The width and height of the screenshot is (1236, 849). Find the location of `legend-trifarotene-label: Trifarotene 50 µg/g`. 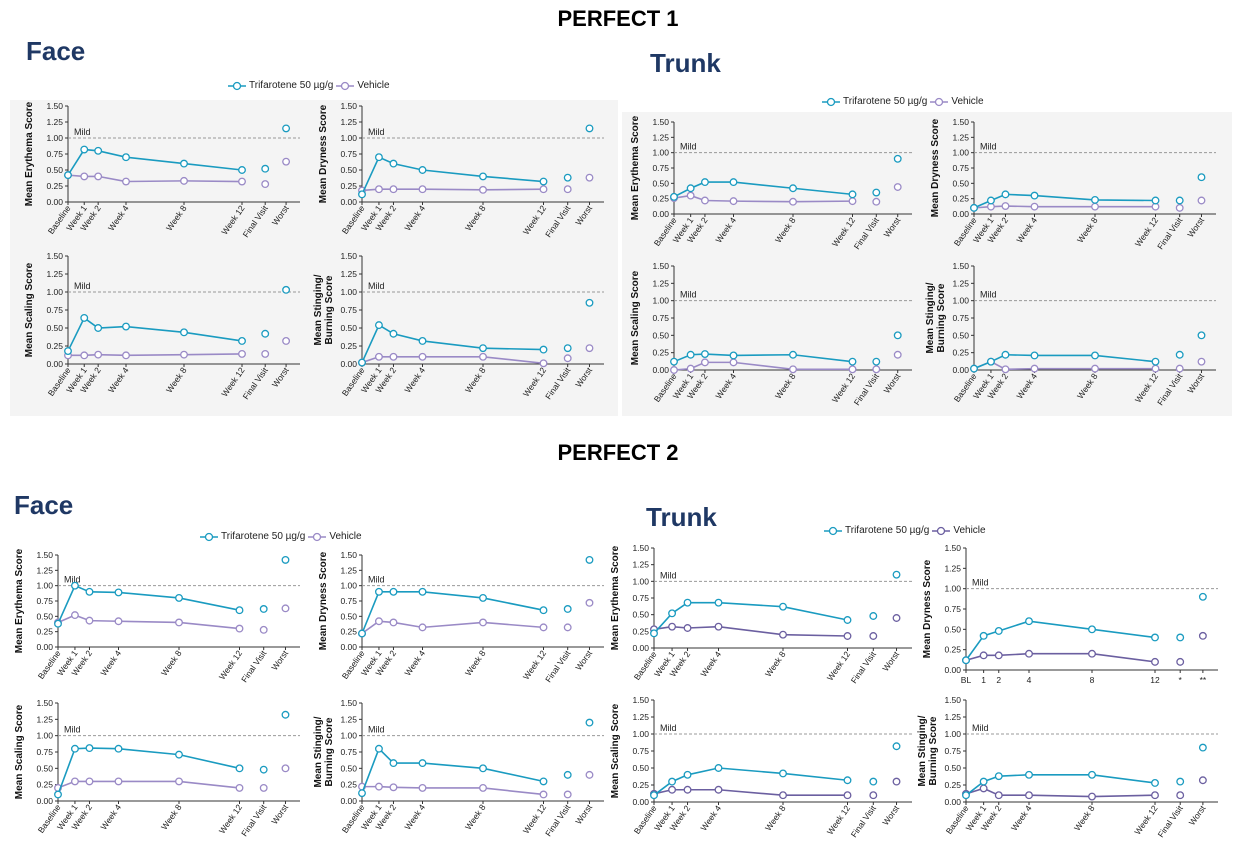

legend-trifarotene-label: Trifarotene 50 µg/g is located at coordinates (263, 536).